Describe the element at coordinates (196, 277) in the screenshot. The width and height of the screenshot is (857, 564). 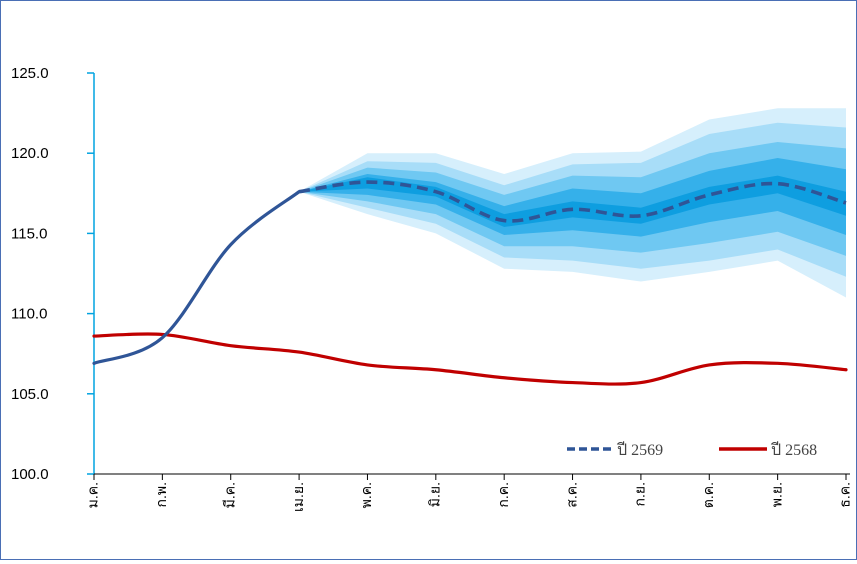
I see `series-line-2569-actual` at that location.